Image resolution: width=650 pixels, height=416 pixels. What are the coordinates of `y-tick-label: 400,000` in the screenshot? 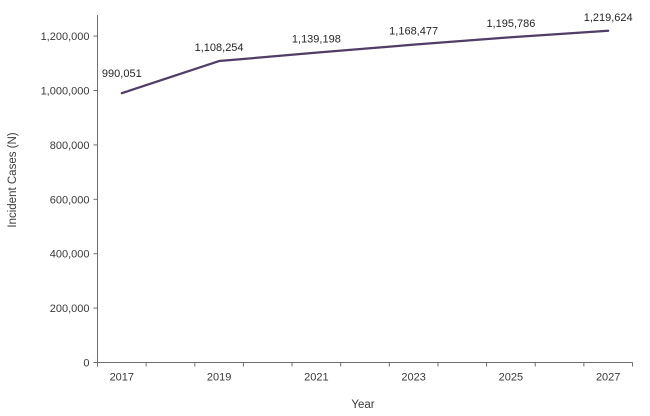 It's located at (70, 255).